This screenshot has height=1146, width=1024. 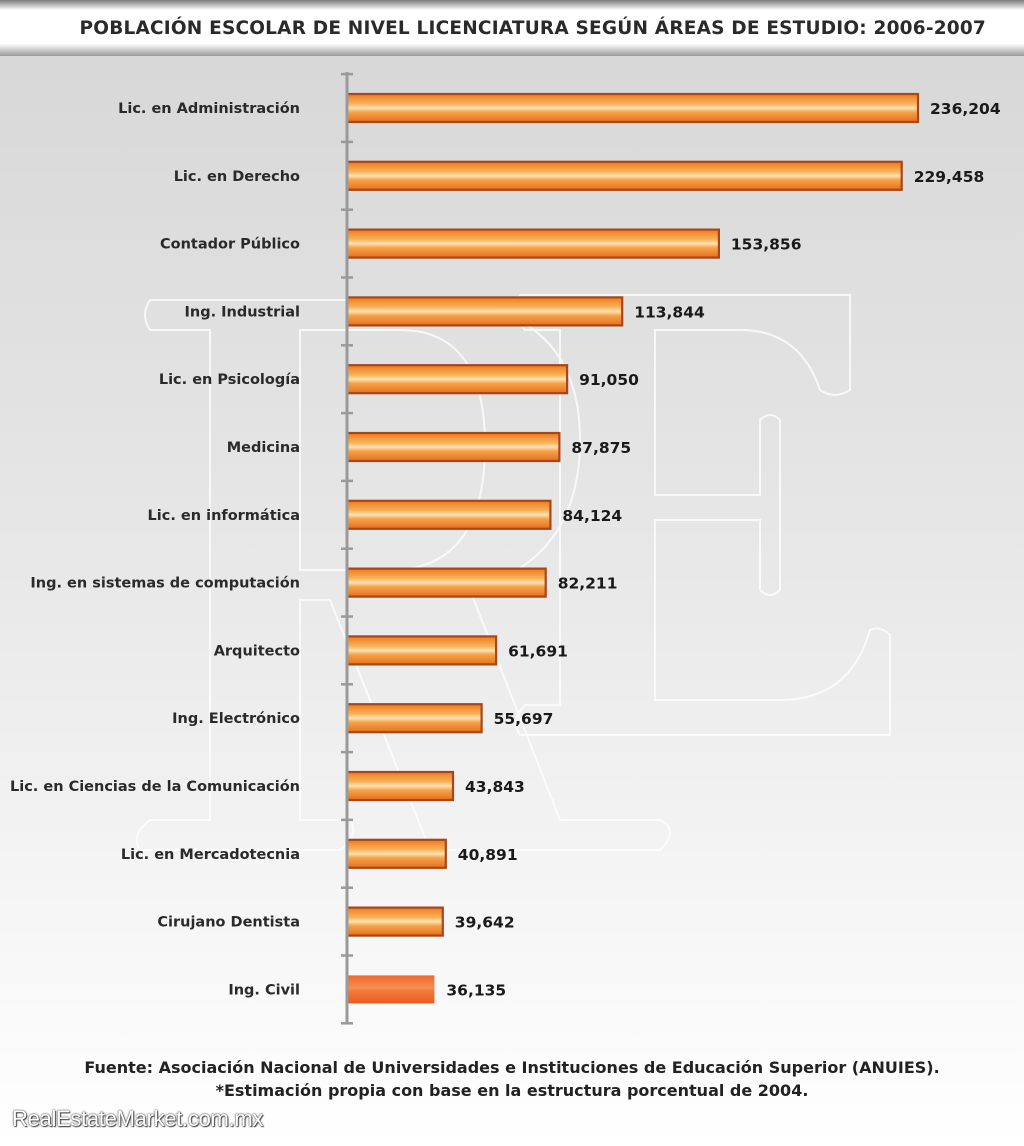 What do you see at coordinates (524, 719) in the screenshot?
I see `value-label-9: 55,697` at bounding box center [524, 719].